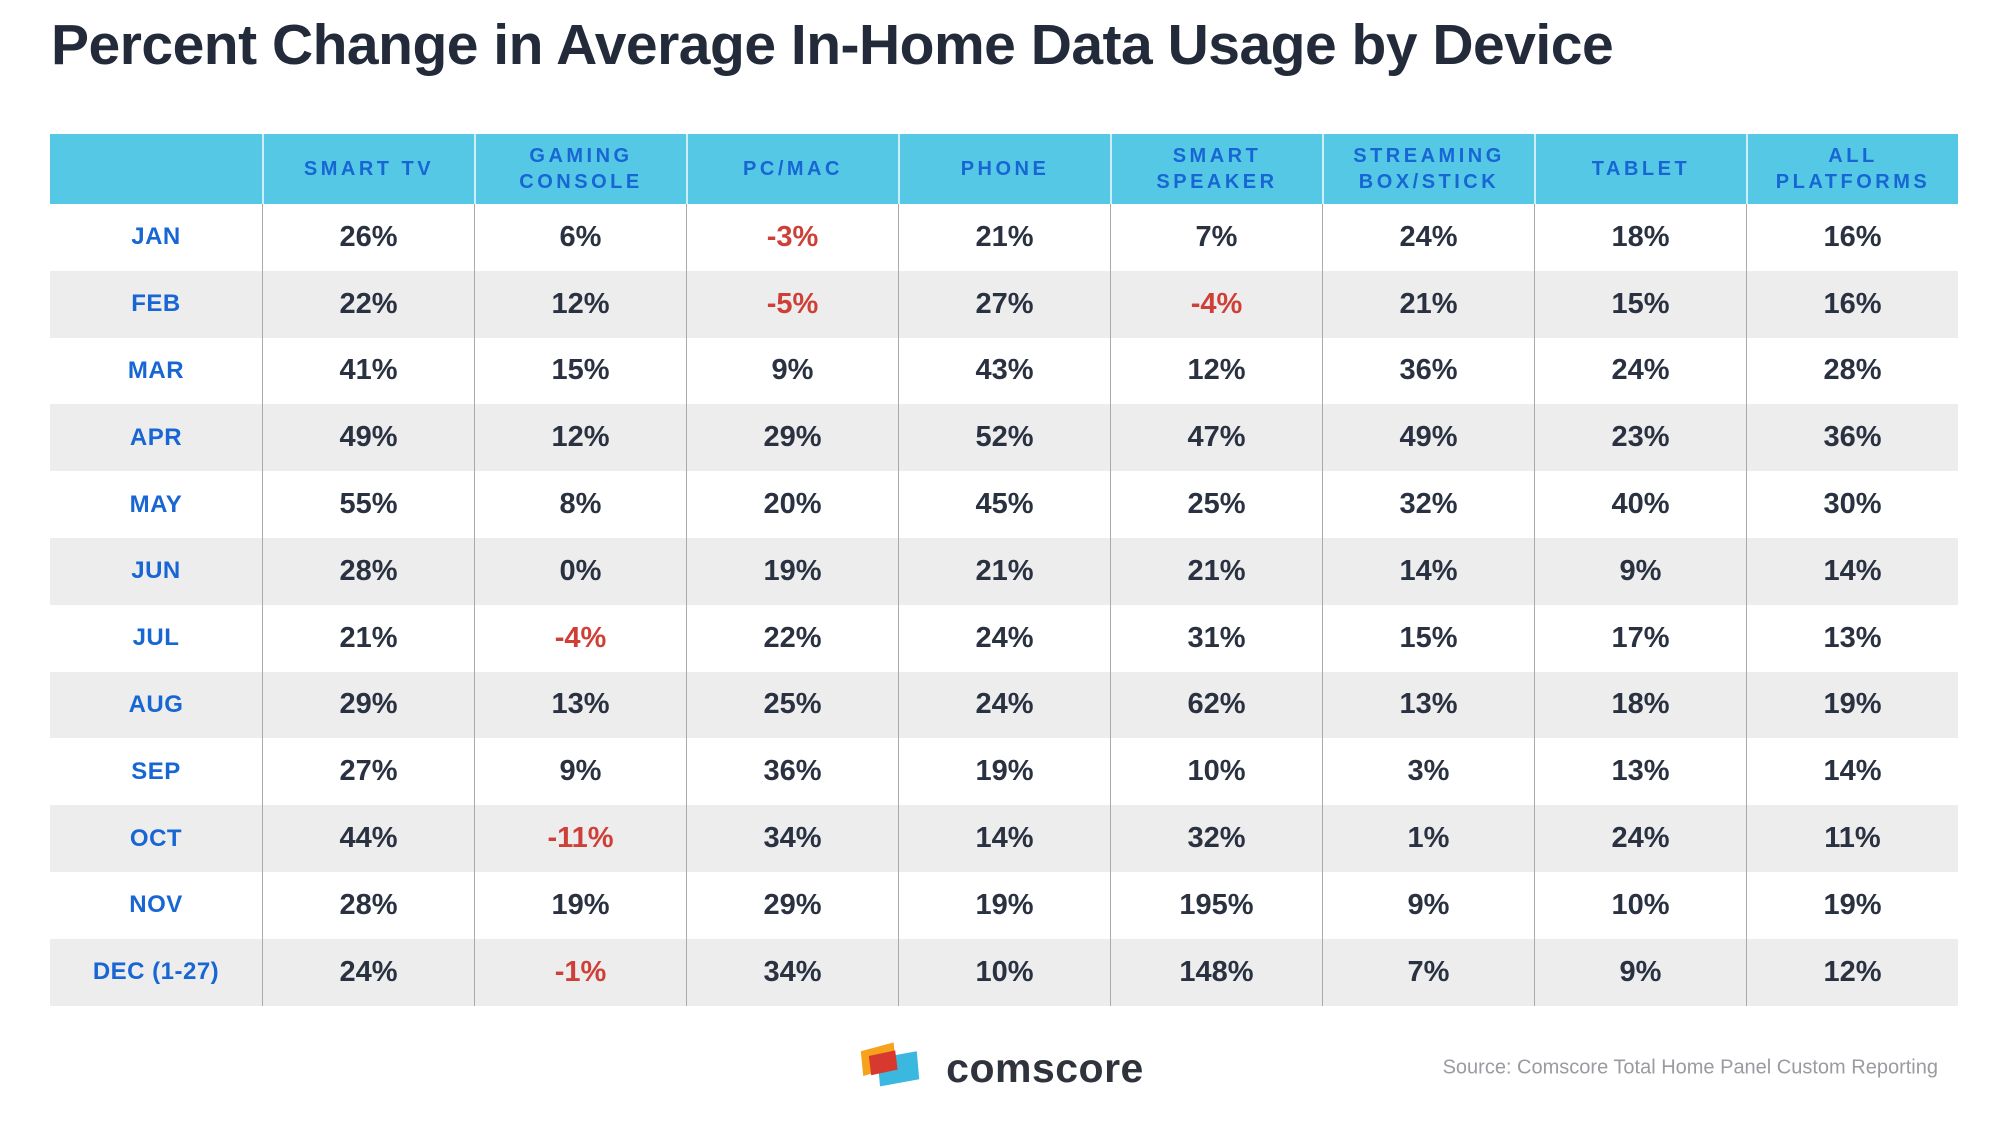 Image resolution: width=2000 pixels, height=1125 pixels. Describe the element at coordinates (368, 504) in the screenshot. I see `value-cell: 55%` at that location.